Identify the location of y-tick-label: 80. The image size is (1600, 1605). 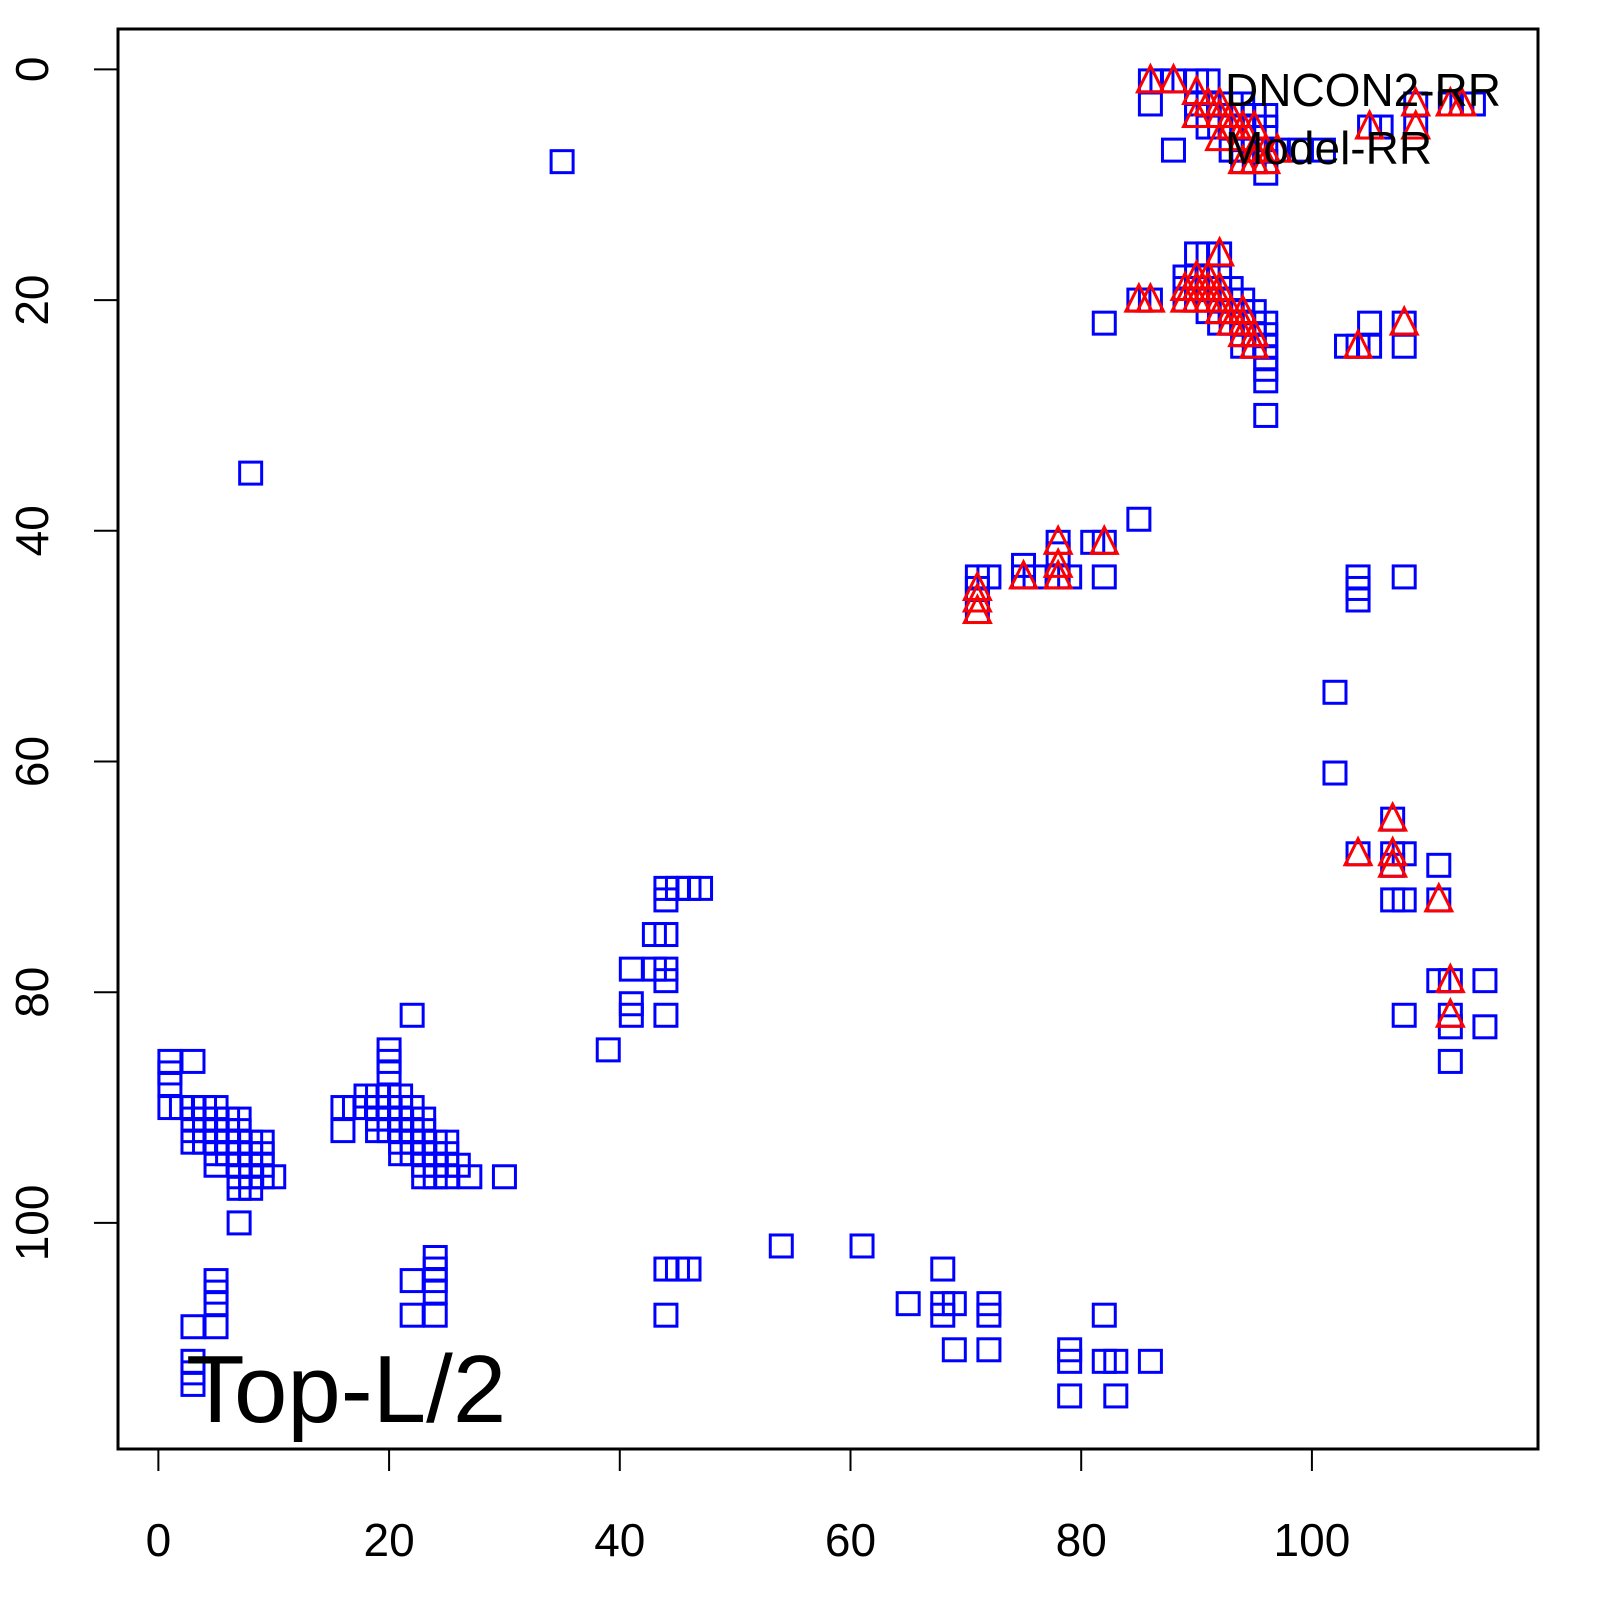
(32, 992).